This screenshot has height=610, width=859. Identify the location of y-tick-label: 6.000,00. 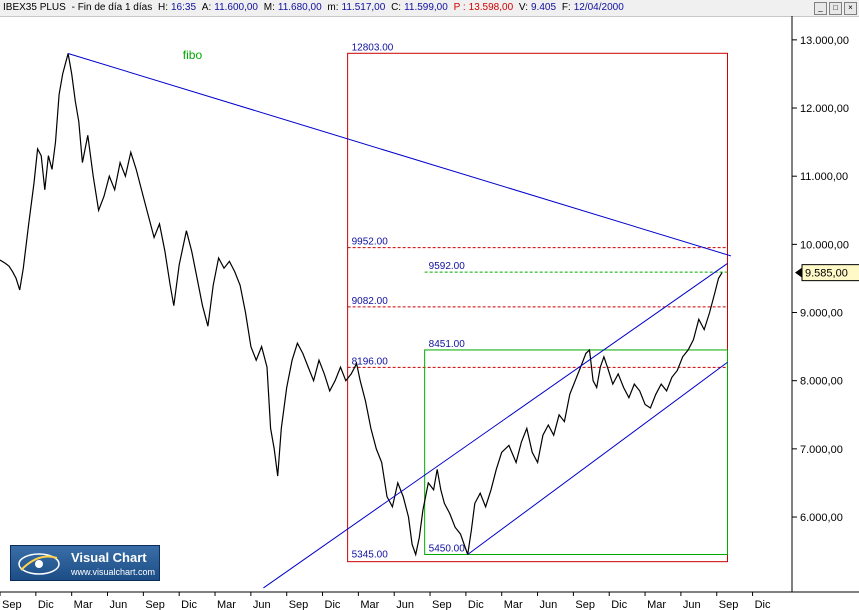
(821, 518).